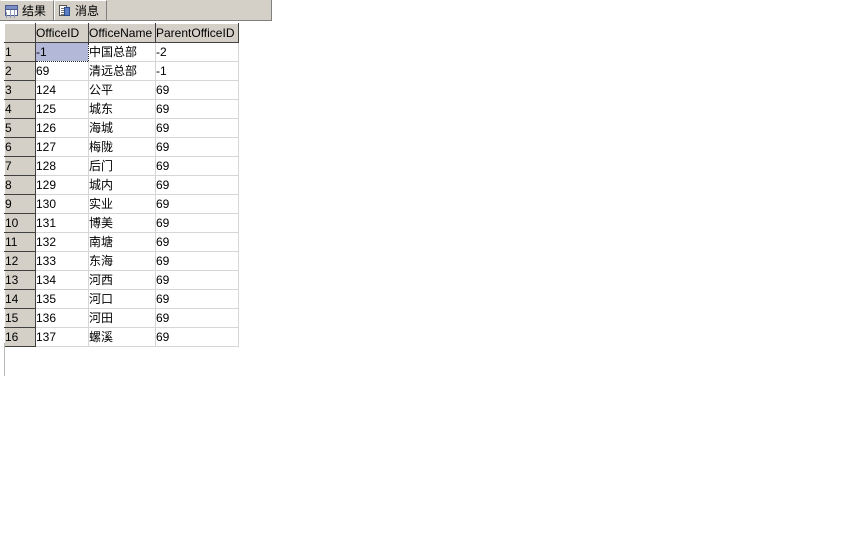 Image resolution: width=864 pixels, height=540 pixels. I want to click on cell-officename: 公平, so click(122, 90).